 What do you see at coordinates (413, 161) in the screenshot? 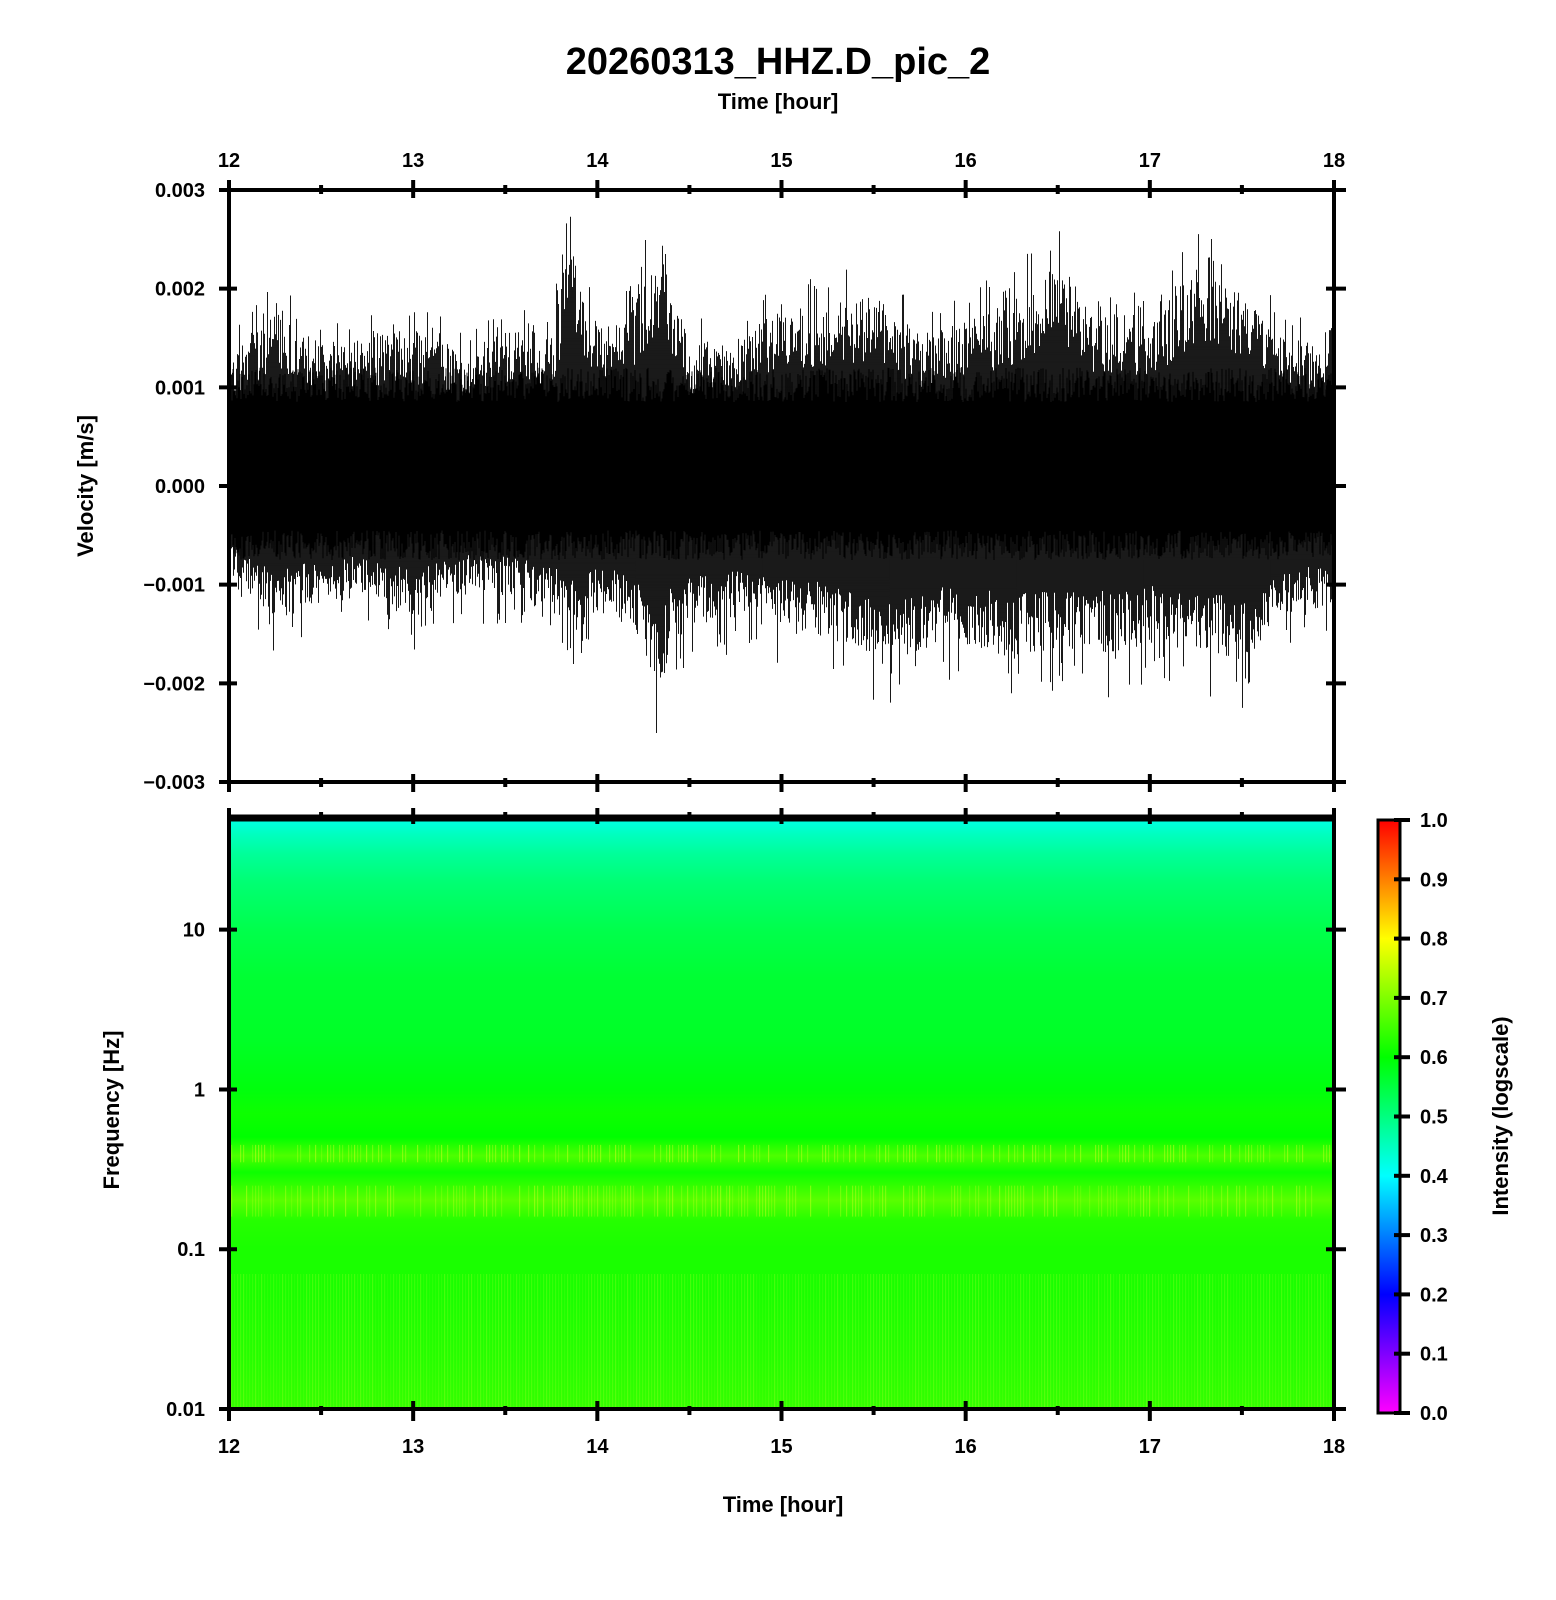
I see `top-x-tick-label: 13` at bounding box center [413, 161].